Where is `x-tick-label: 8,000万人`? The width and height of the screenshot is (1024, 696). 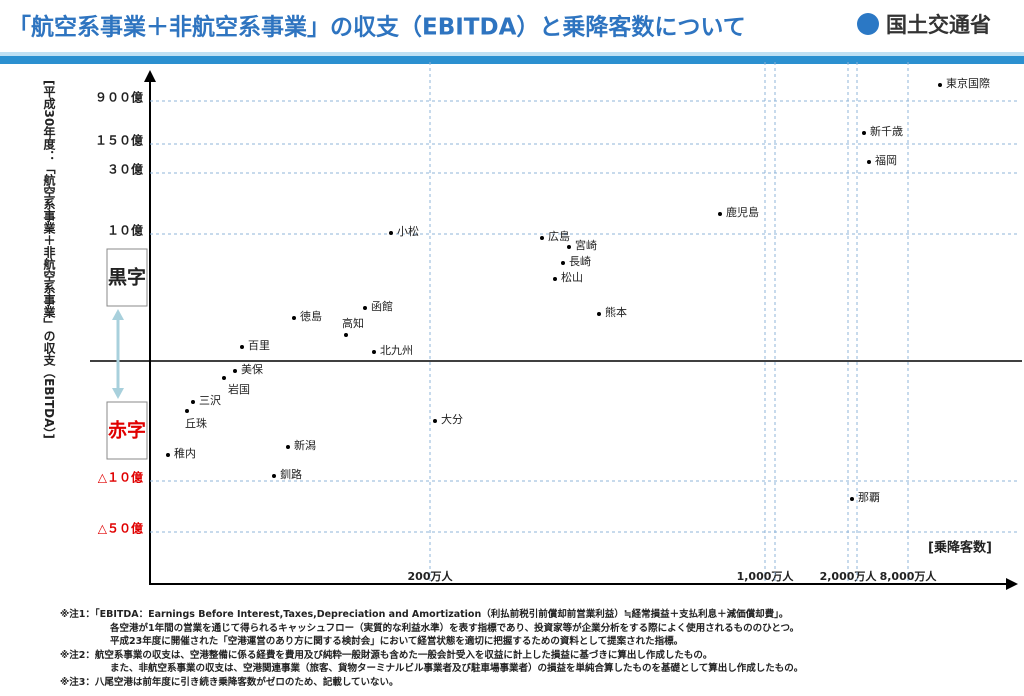
x-tick-label: 8,000万人 is located at coordinates (909, 576).